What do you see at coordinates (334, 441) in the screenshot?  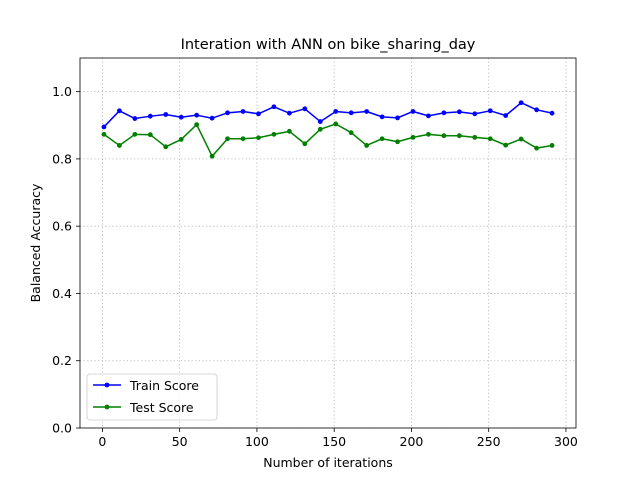 I see `x-tick-label: 150` at bounding box center [334, 441].